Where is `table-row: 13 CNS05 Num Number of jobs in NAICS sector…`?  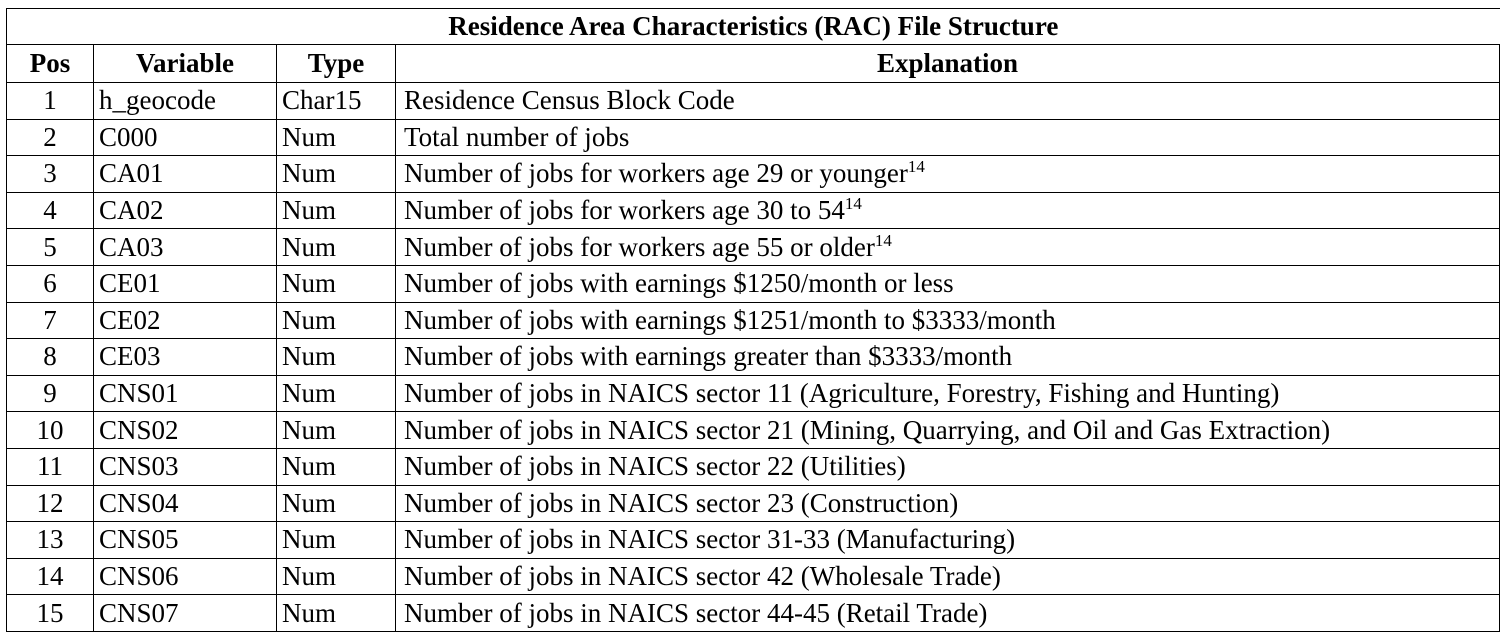 table-row: 13 CNS05 Num Number of jobs in NAICS sector… is located at coordinates (753, 540).